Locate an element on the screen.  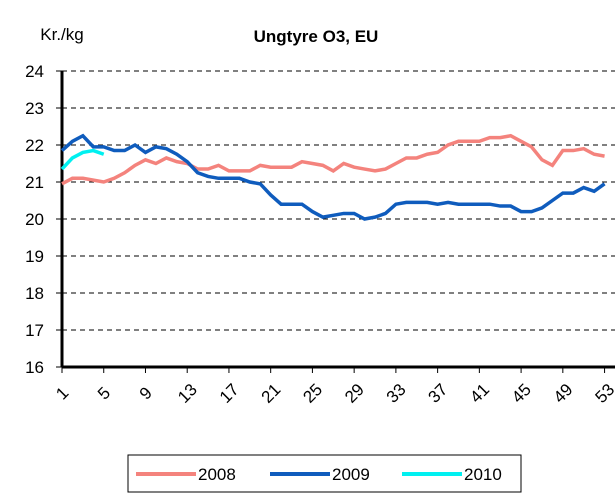
x-tick-label: 37 is located at coordinates (438, 393).